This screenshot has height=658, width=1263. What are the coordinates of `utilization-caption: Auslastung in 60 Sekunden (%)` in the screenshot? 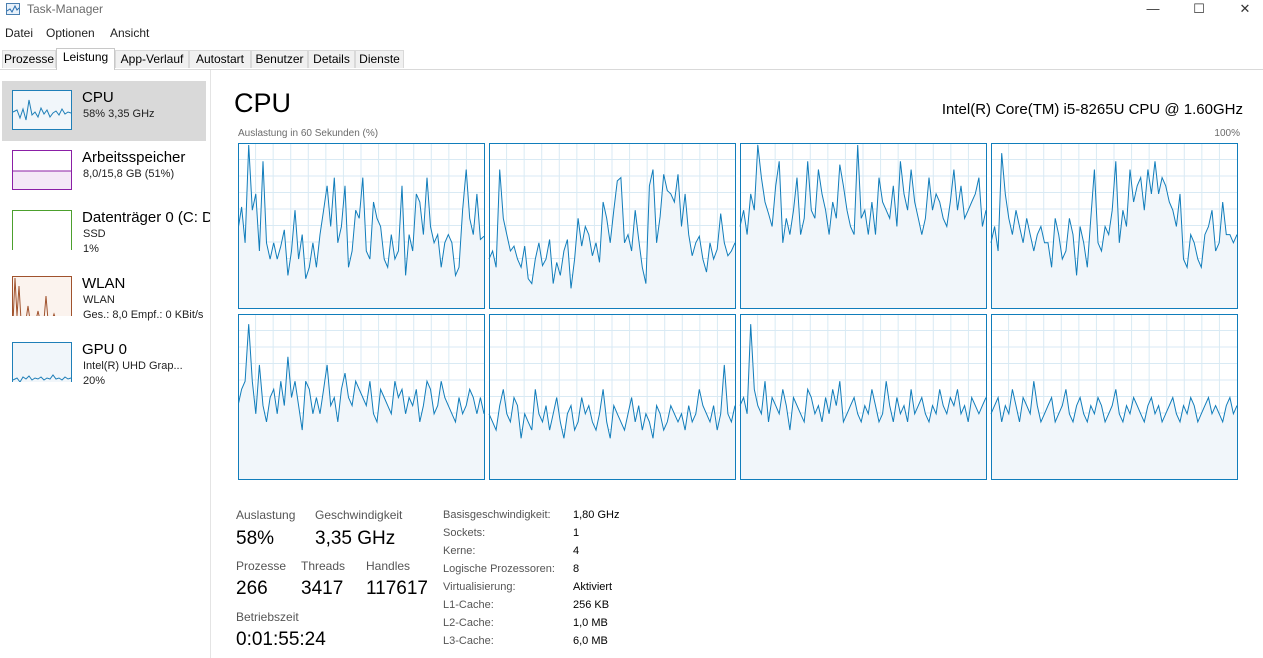 It's located at (308, 133).